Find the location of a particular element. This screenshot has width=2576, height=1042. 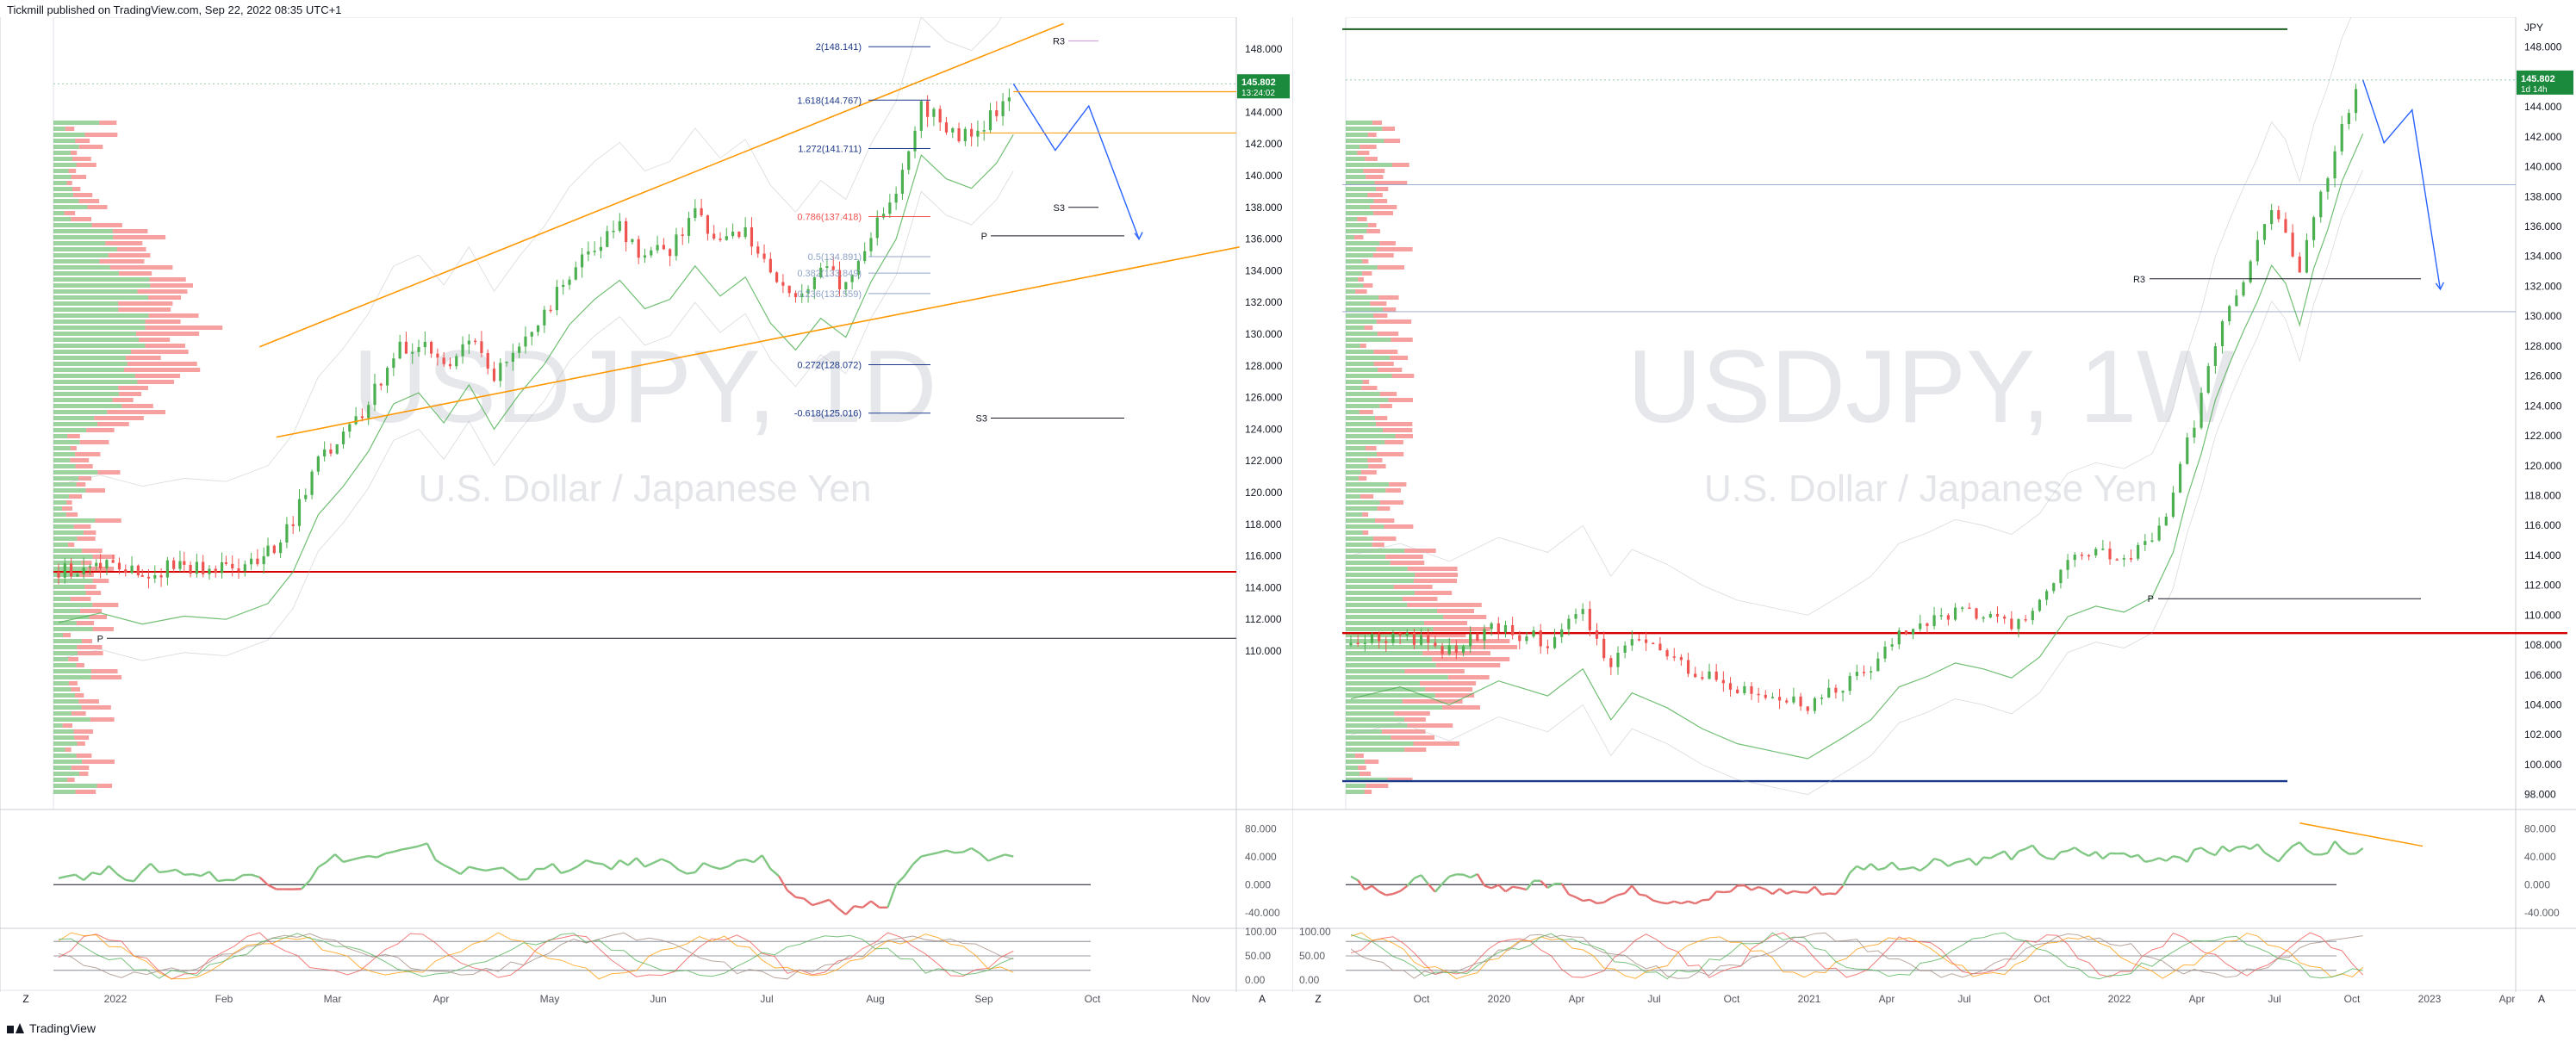

y-tick-label: 98.000 is located at coordinates (2540, 795).